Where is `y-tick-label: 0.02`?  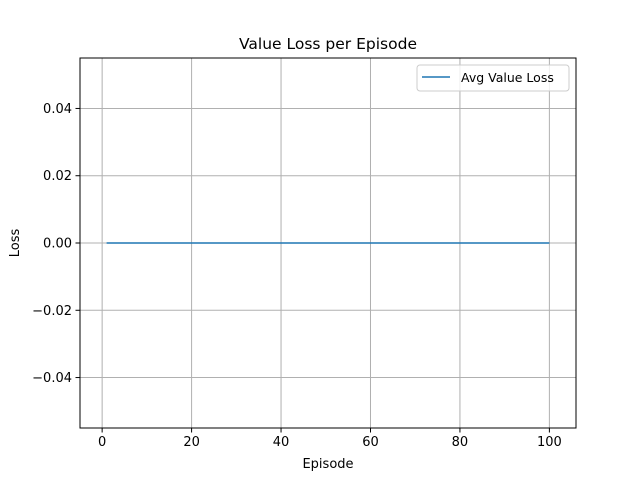 y-tick-label: 0.02 is located at coordinates (57, 176).